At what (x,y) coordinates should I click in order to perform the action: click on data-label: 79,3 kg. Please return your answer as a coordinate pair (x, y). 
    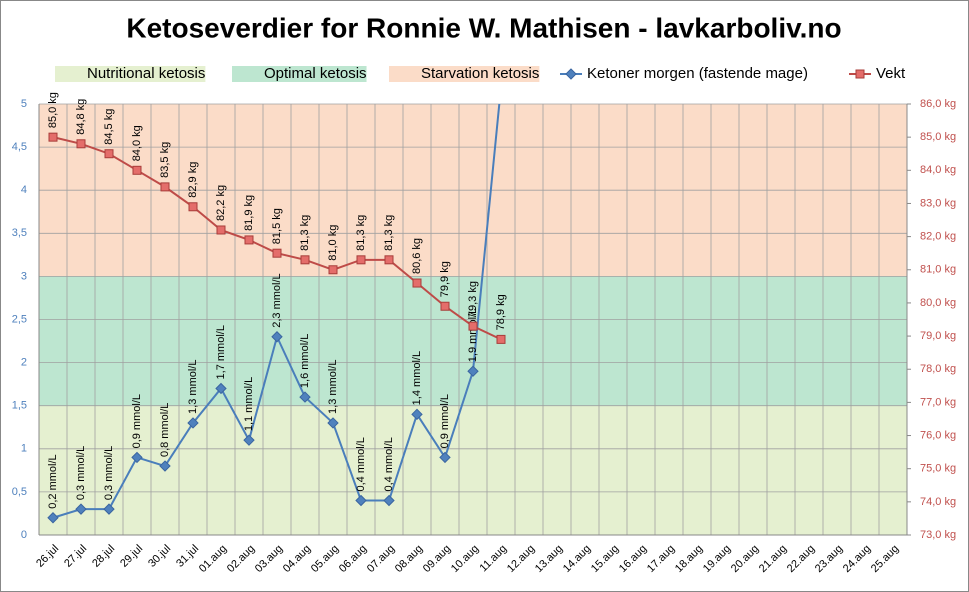
    Looking at the image, I should click on (473, 299).